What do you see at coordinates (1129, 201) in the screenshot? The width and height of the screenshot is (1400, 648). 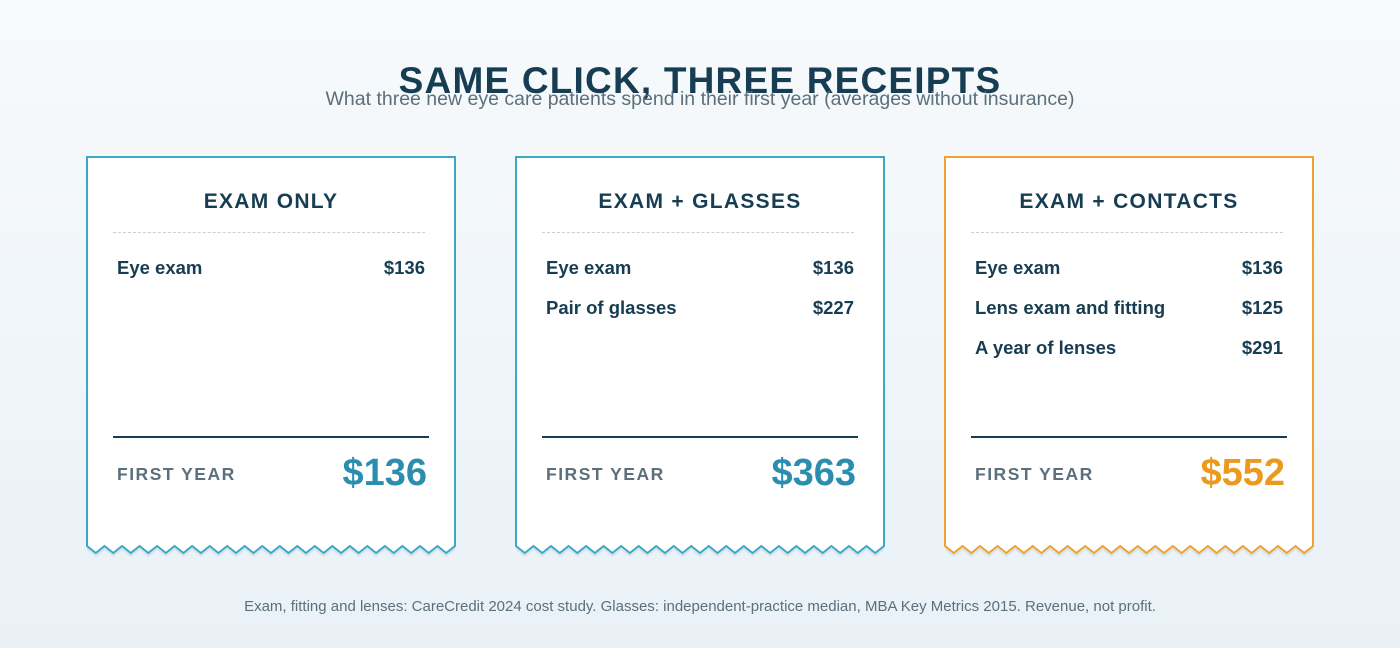 I see `receipt-heading: EXAM + CONTACTS` at bounding box center [1129, 201].